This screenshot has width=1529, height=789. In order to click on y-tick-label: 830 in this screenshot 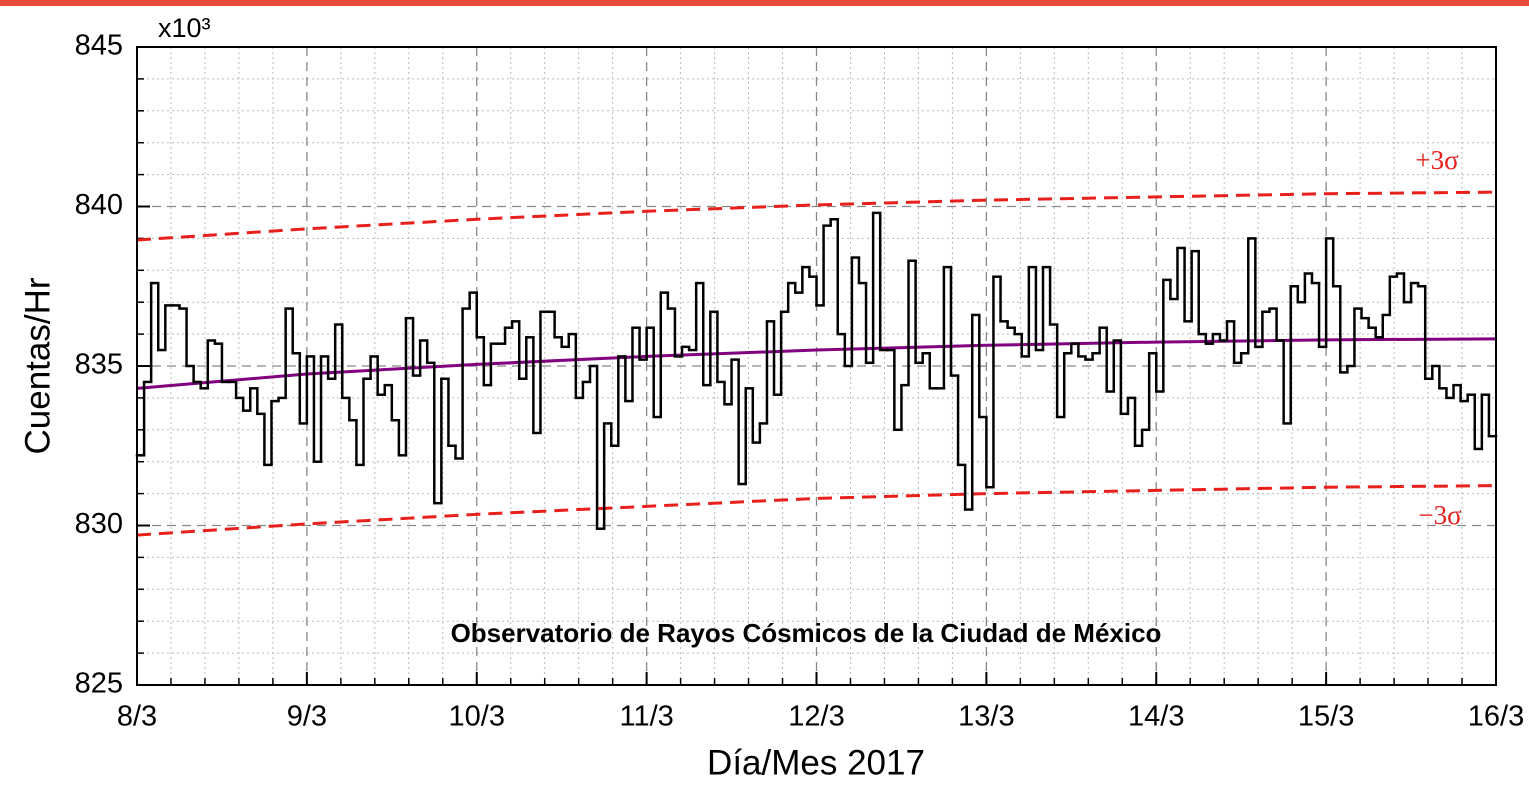, I will do `click(99, 524)`.